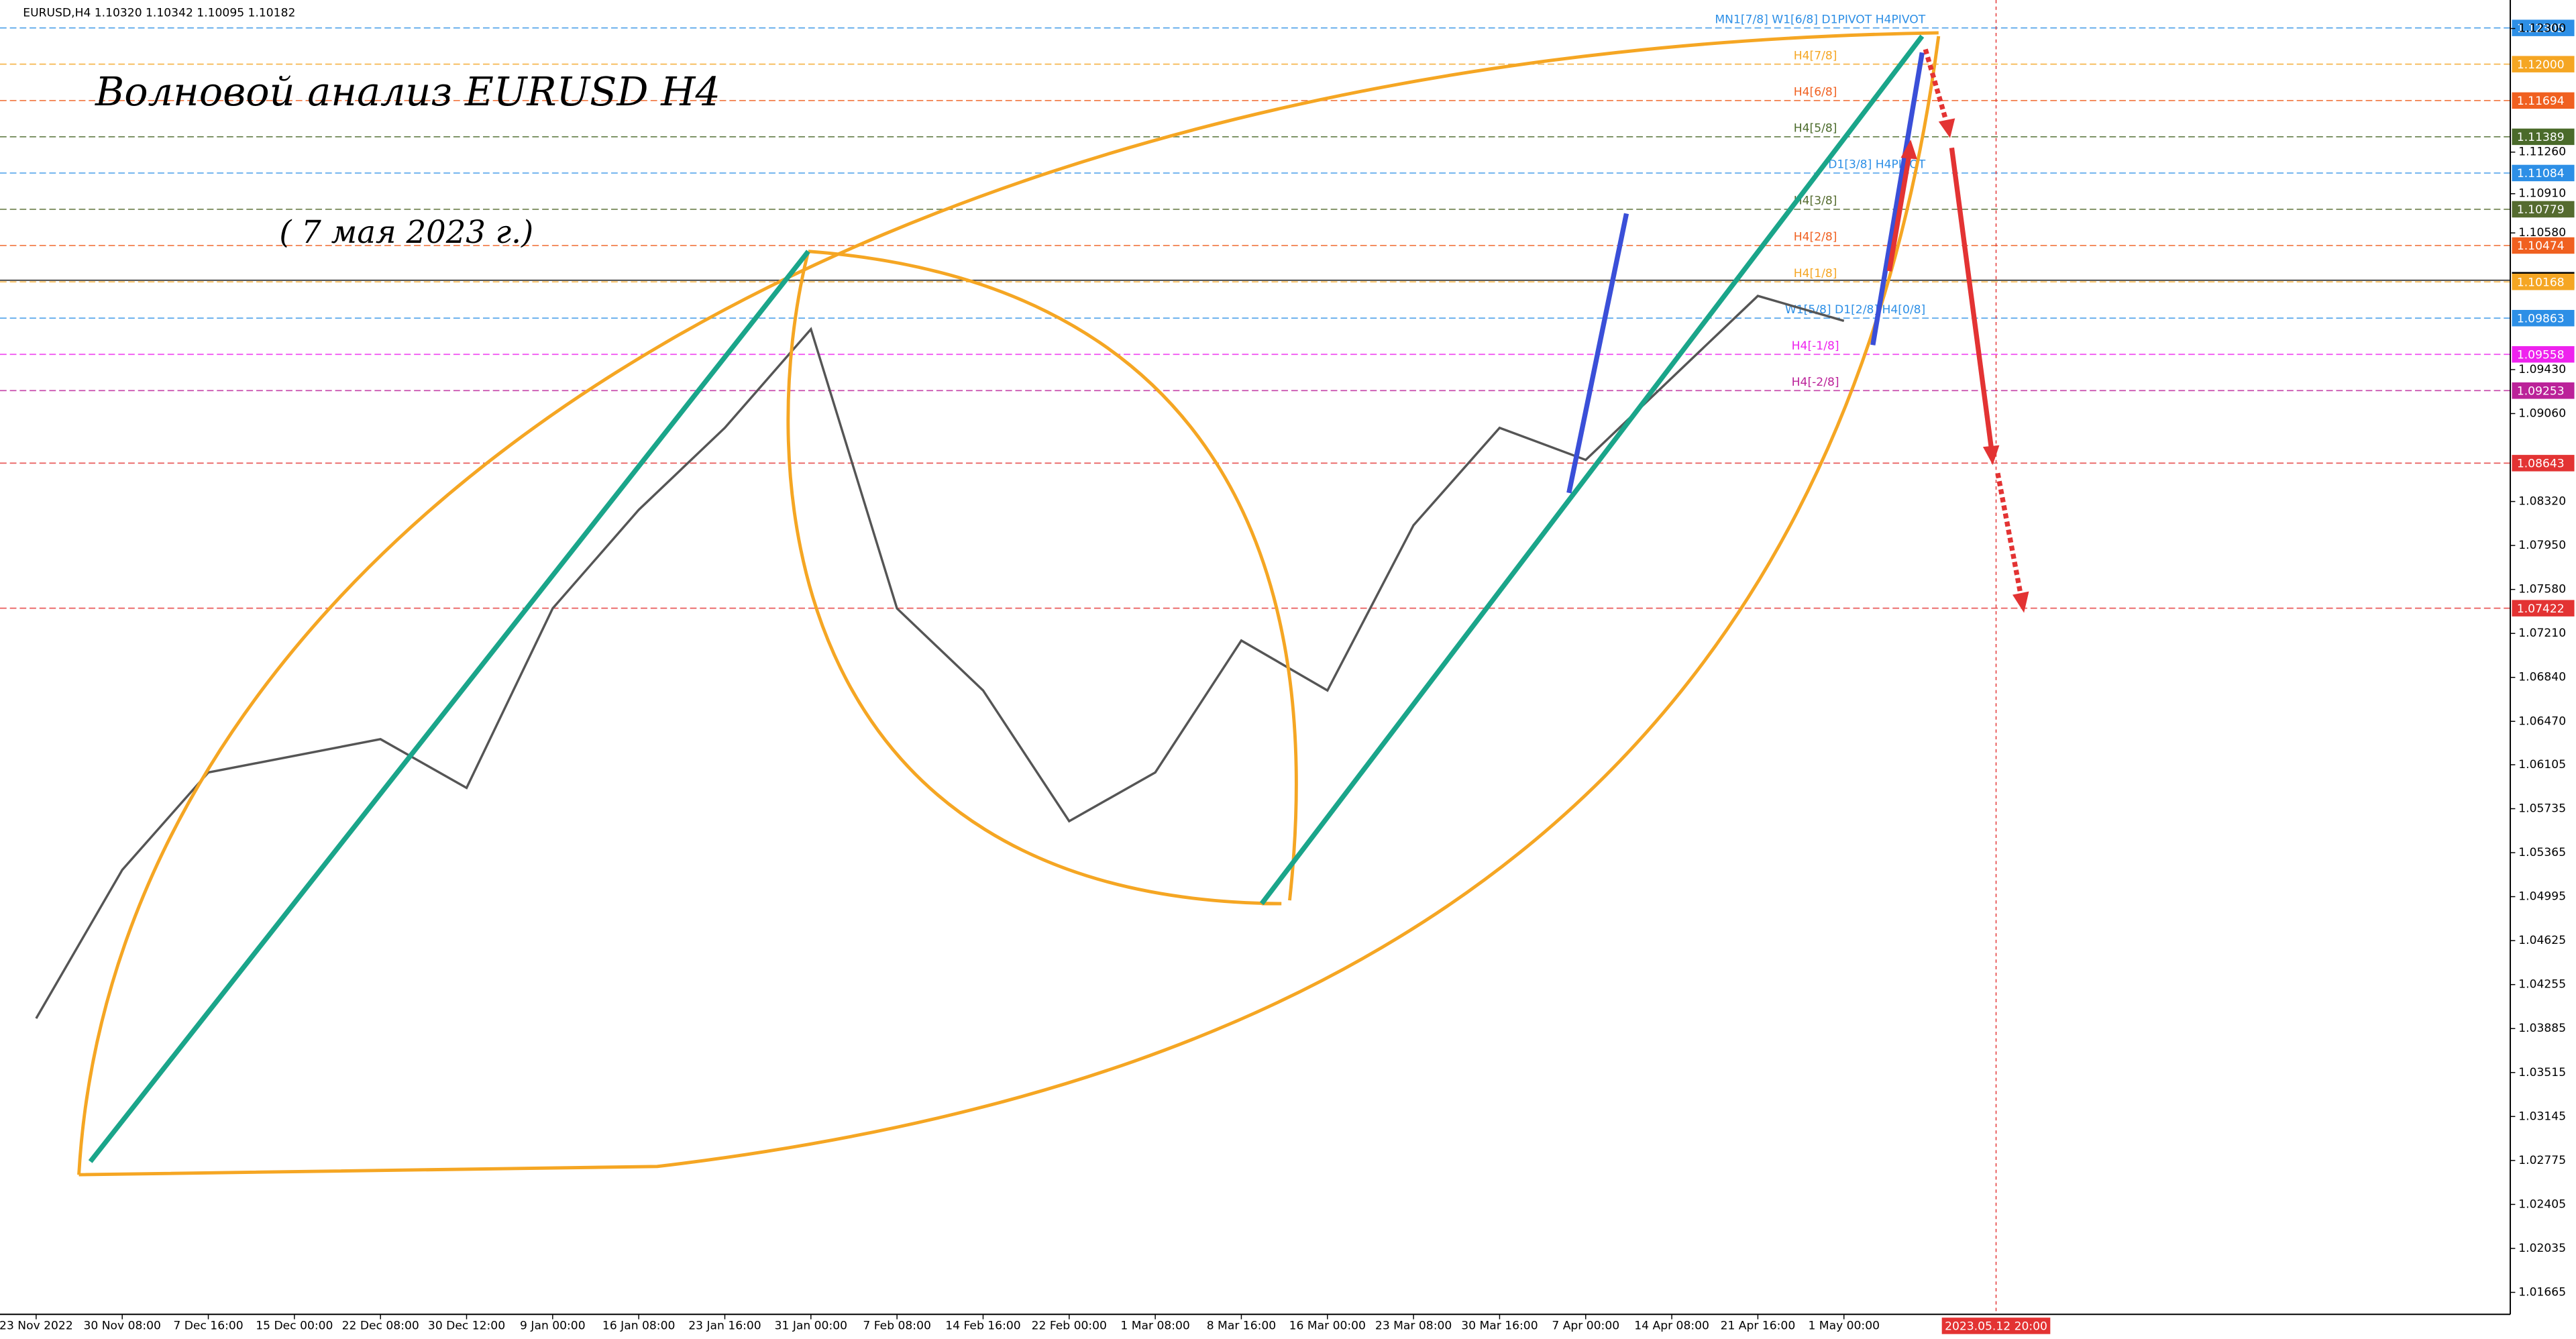 This screenshot has width=2576, height=1339. What do you see at coordinates (2542, 852) in the screenshot?
I see `y-tick-label: 1.05365` at bounding box center [2542, 852].